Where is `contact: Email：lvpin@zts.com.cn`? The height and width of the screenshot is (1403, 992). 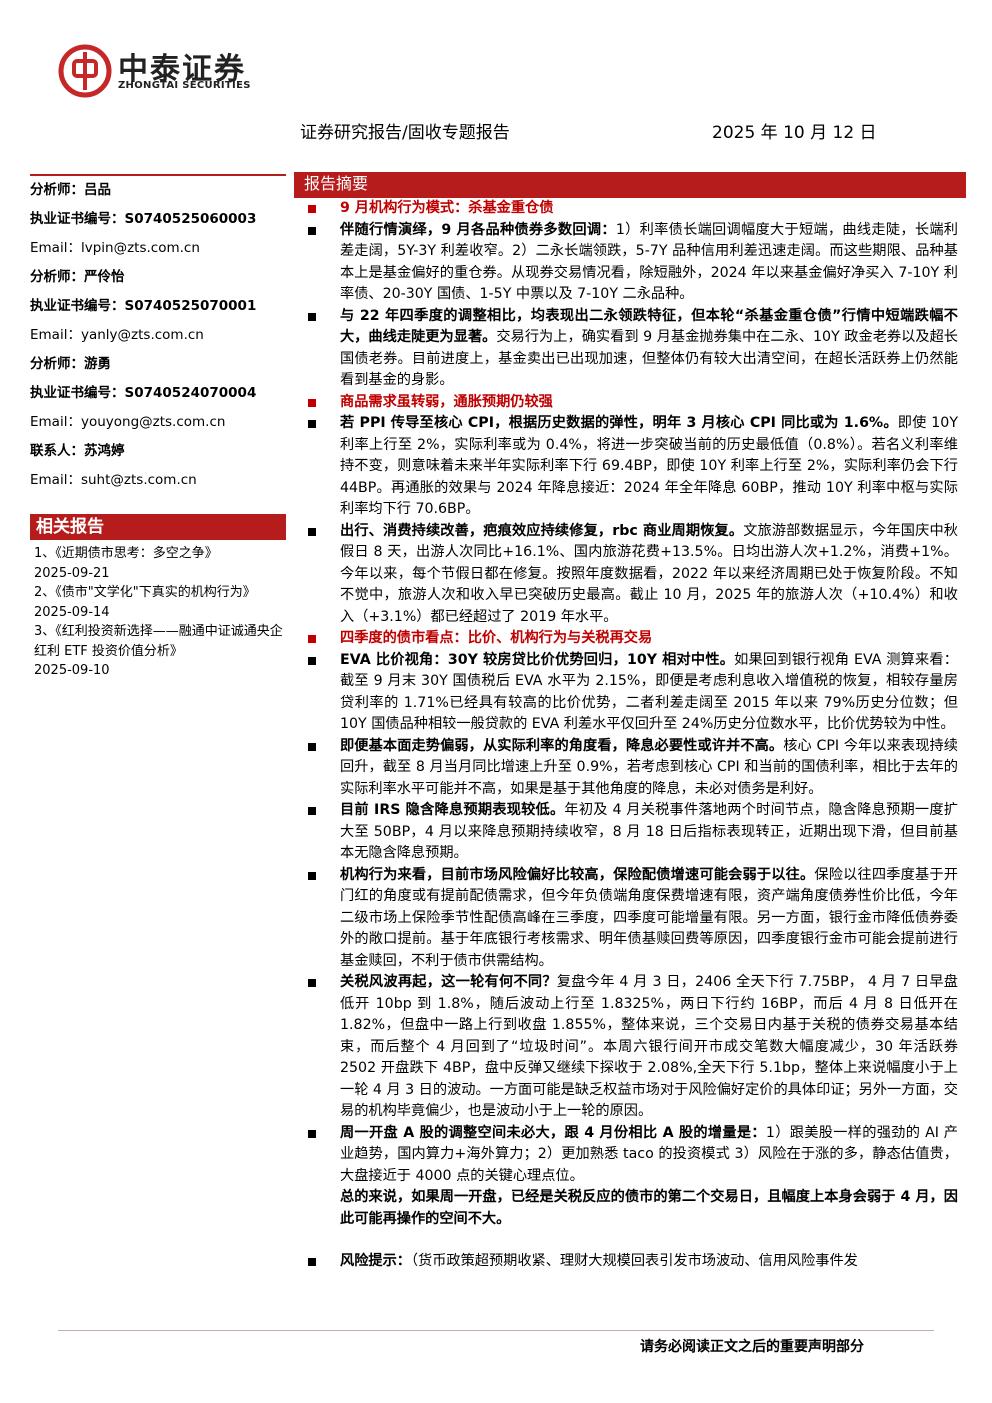 contact: Email：lvpin@zts.com.cn is located at coordinates (159, 248).